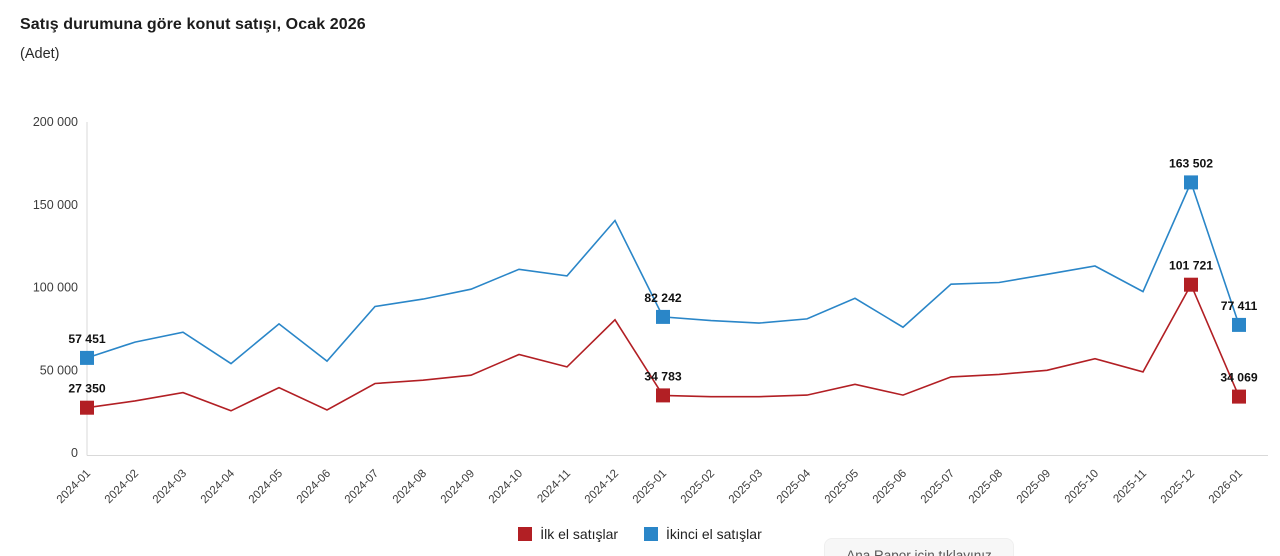 This screenshot has height=556, width=1280. I want to click on x-axis-tick-label: 2025-05, so click(842, 487).